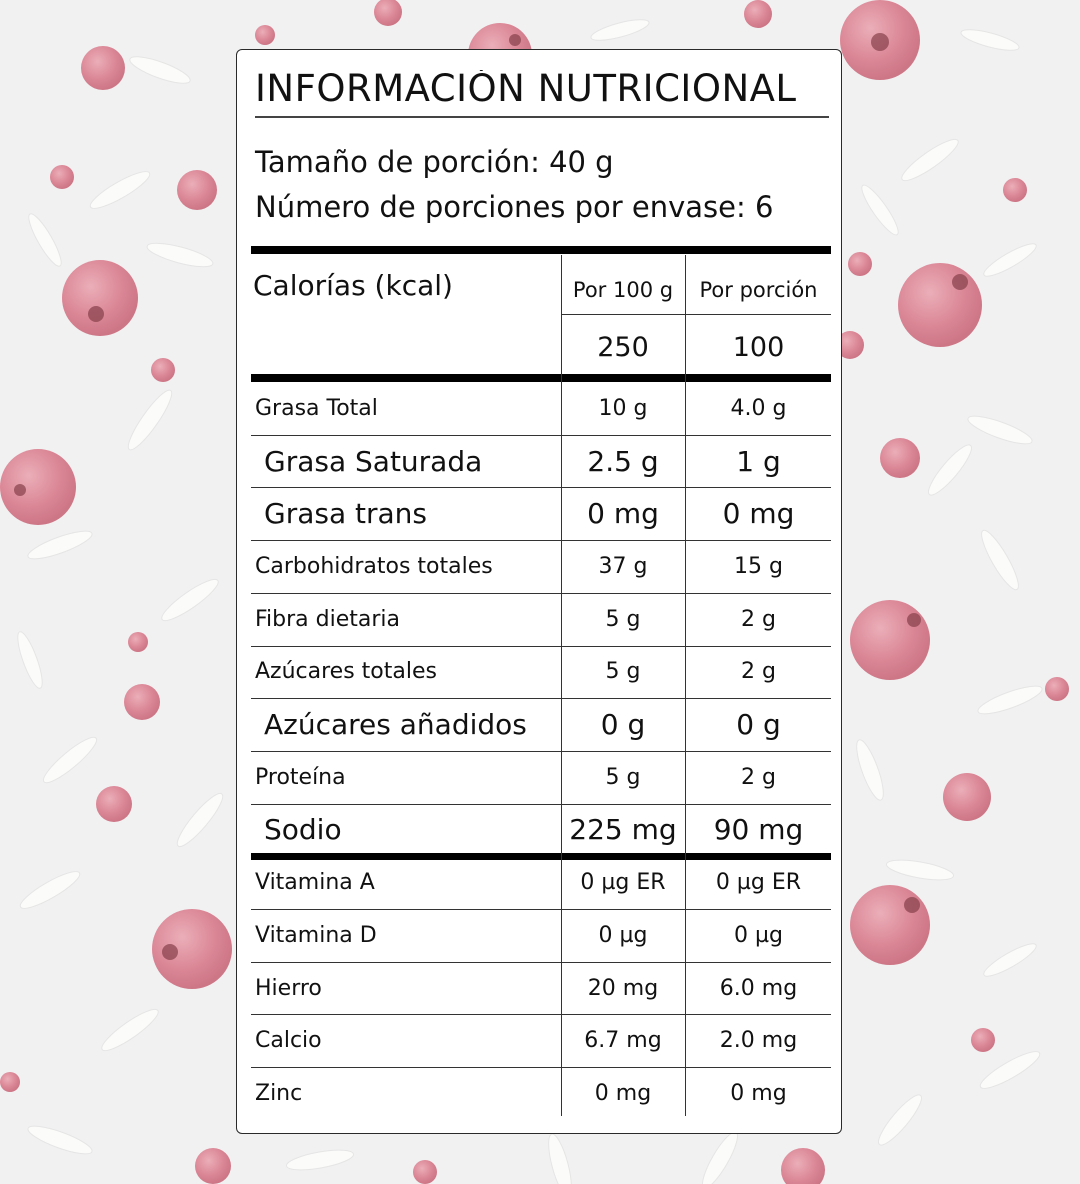 The height and width of the screenshot is (1184, 1080). What do you see at coordinates (434, 162) in the screenshot?
I see `serving-size: Tamaño de porción: 40 g` at bounding box center [434, 162].